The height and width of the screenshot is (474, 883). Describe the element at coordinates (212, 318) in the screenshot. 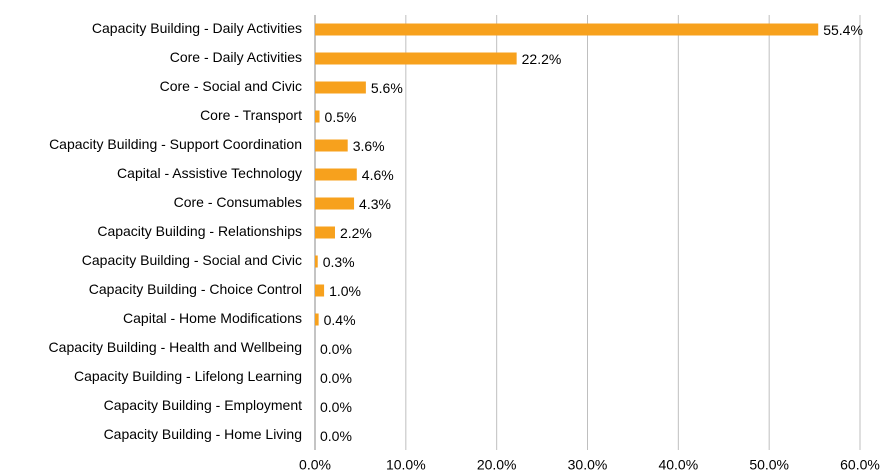

I see `y-tick-label: Capital - Home Modifications` at that location.